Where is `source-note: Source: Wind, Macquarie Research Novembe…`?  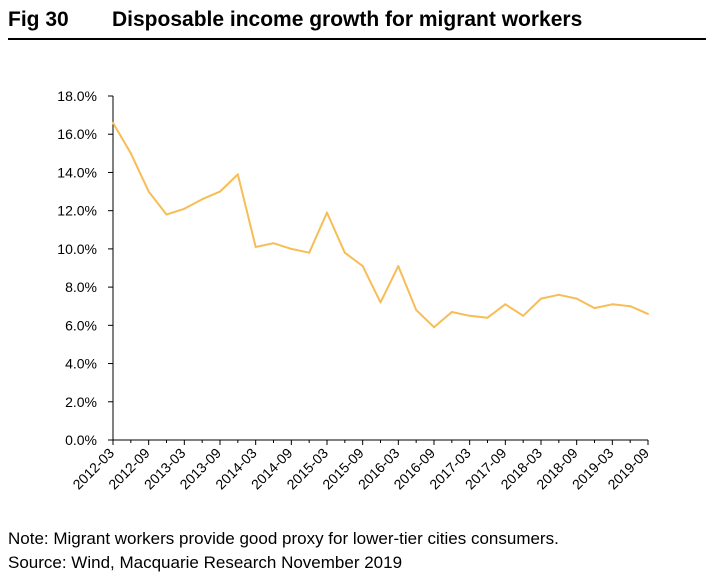
source-note: Source: Wind, Macquarie Research Novembe… is located at coordinates (205, 562).